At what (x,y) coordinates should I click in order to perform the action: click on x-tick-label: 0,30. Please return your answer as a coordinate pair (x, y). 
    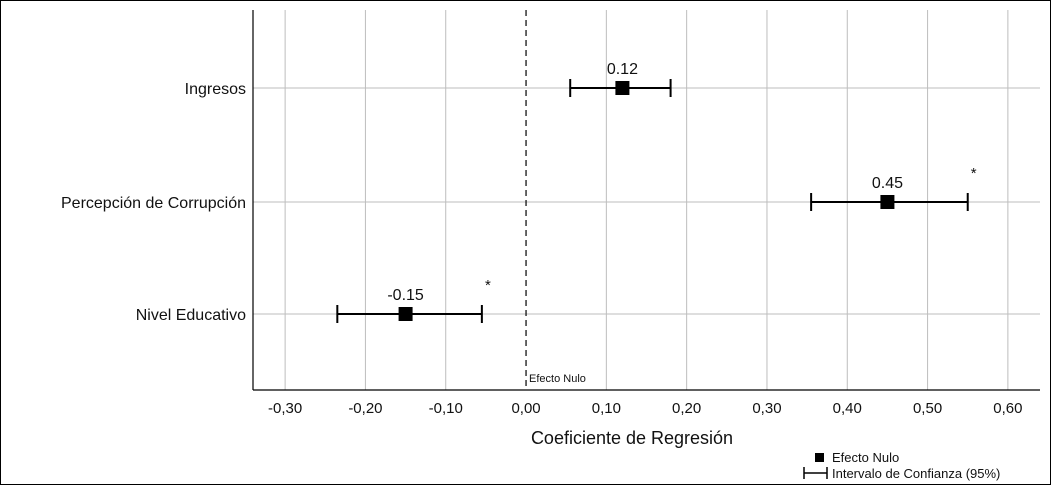
    Looking at the image, I should click on (766, 408).